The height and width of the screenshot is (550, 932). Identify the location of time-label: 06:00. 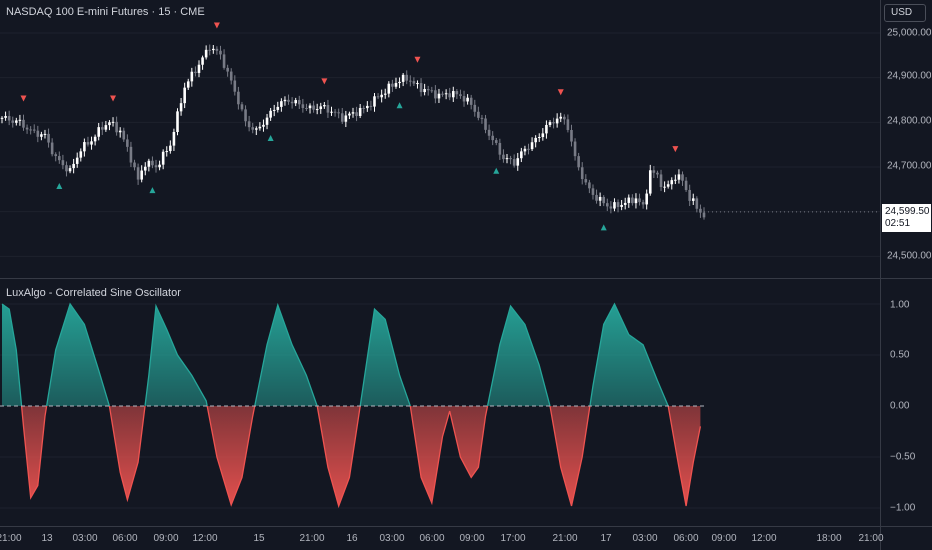
(125, 538).